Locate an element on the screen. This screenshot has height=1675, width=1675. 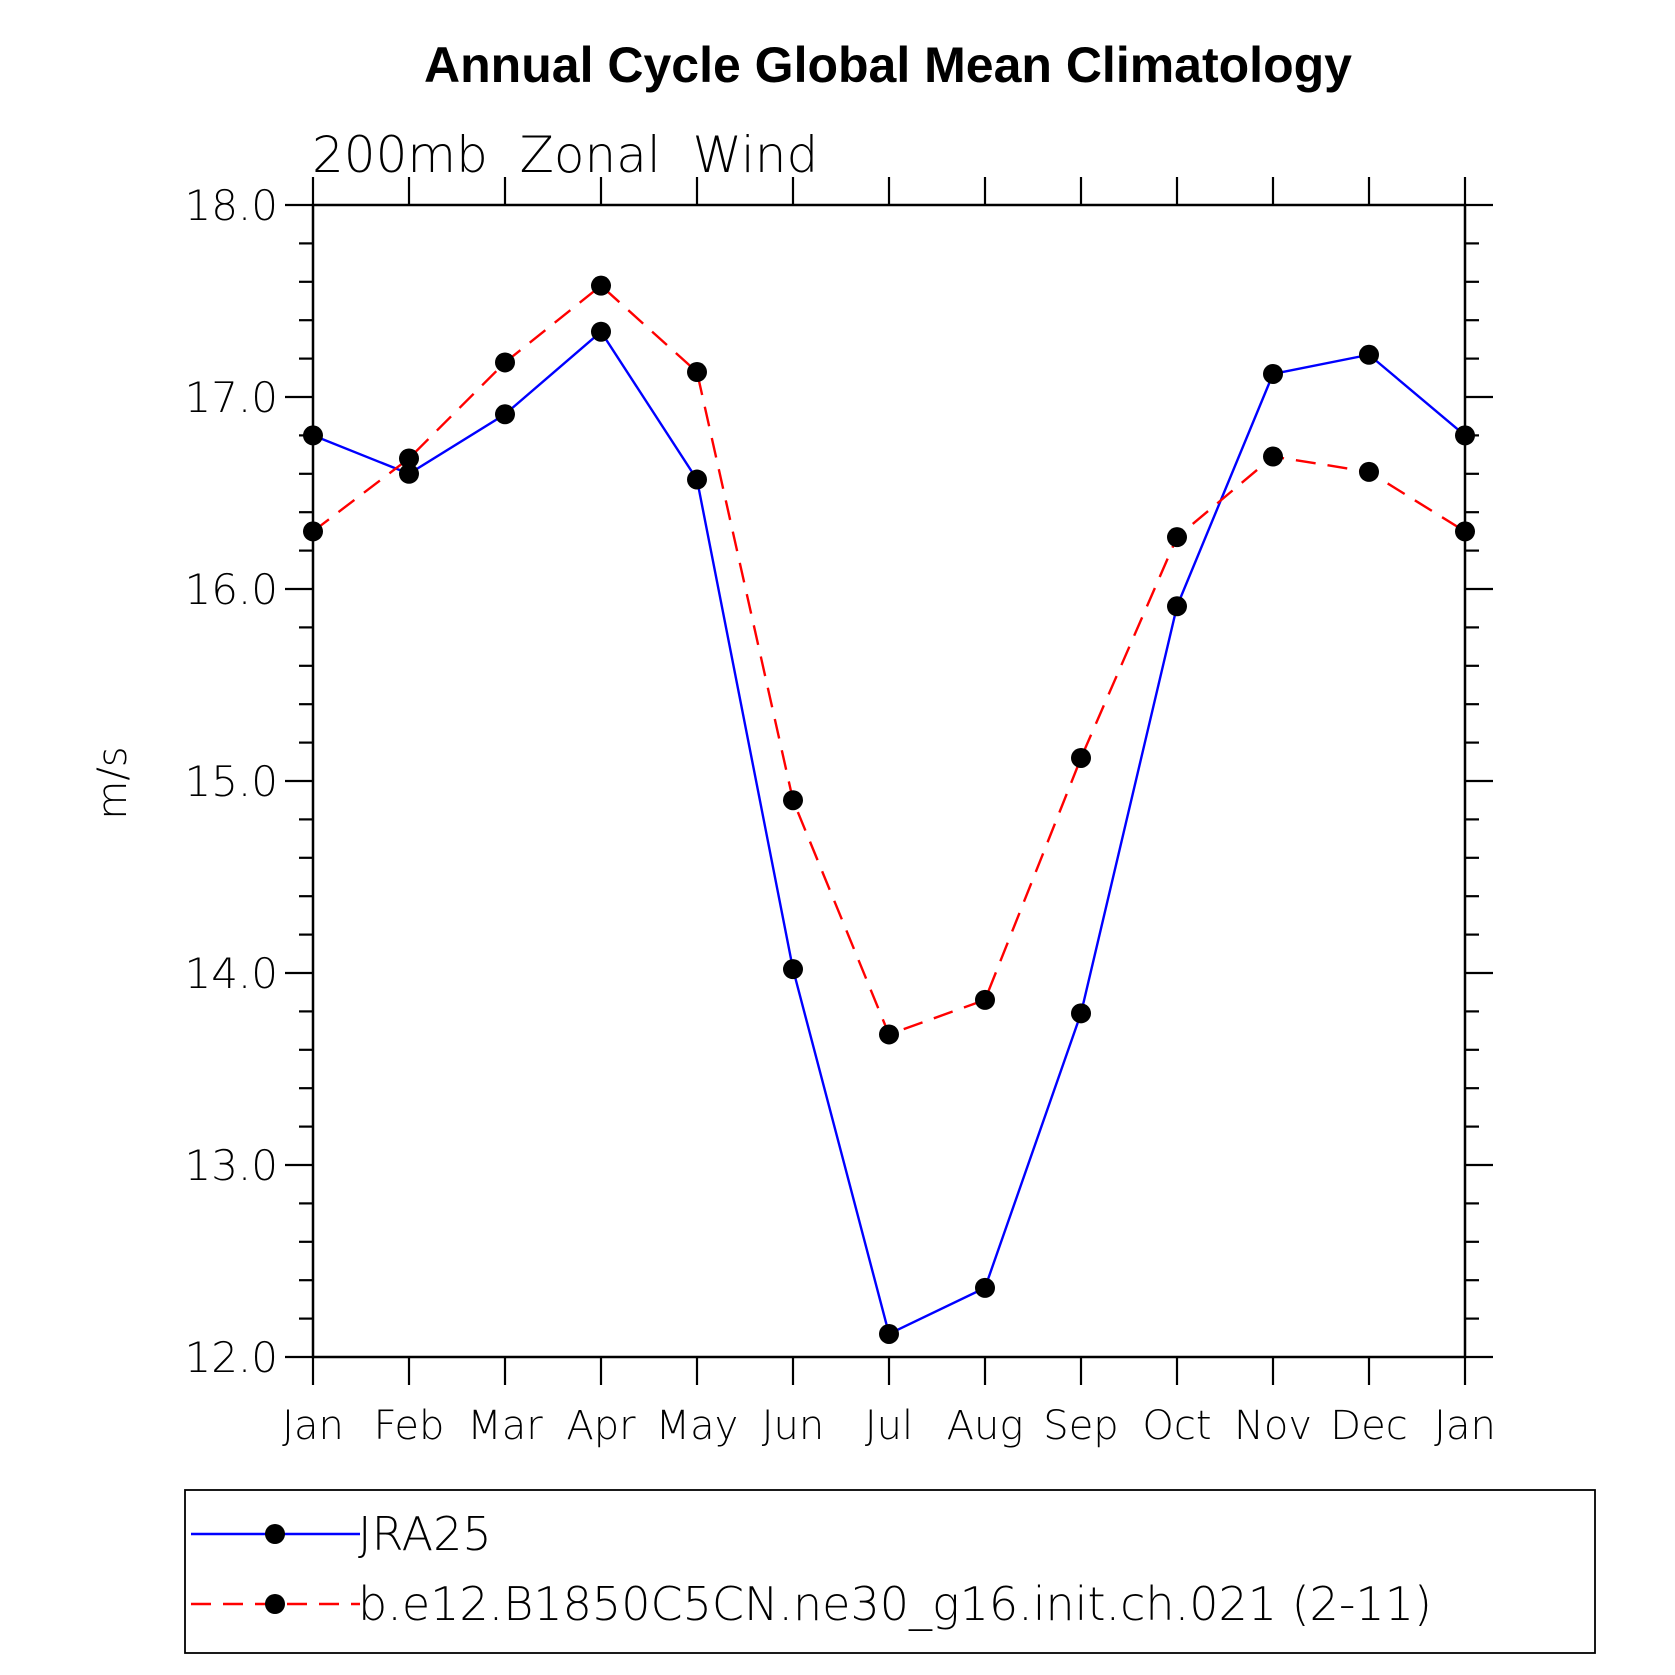
legend-box is located at coordinates (890, 1571).